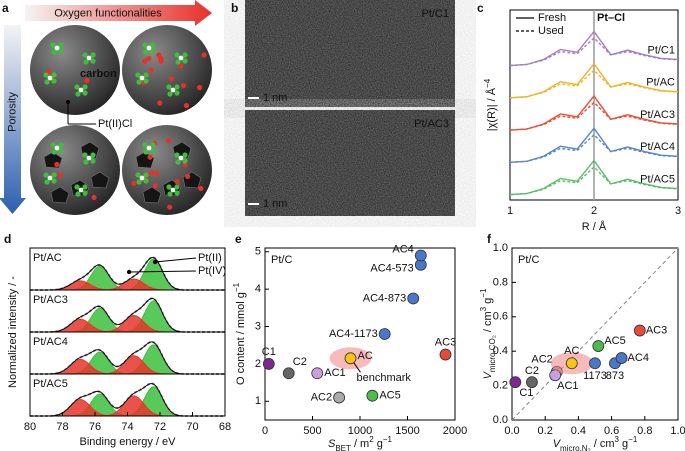  Describe the element at coordinates (108, 13) in the screenshot. I see `arrow-label: Oxygen functionalities` at that location.